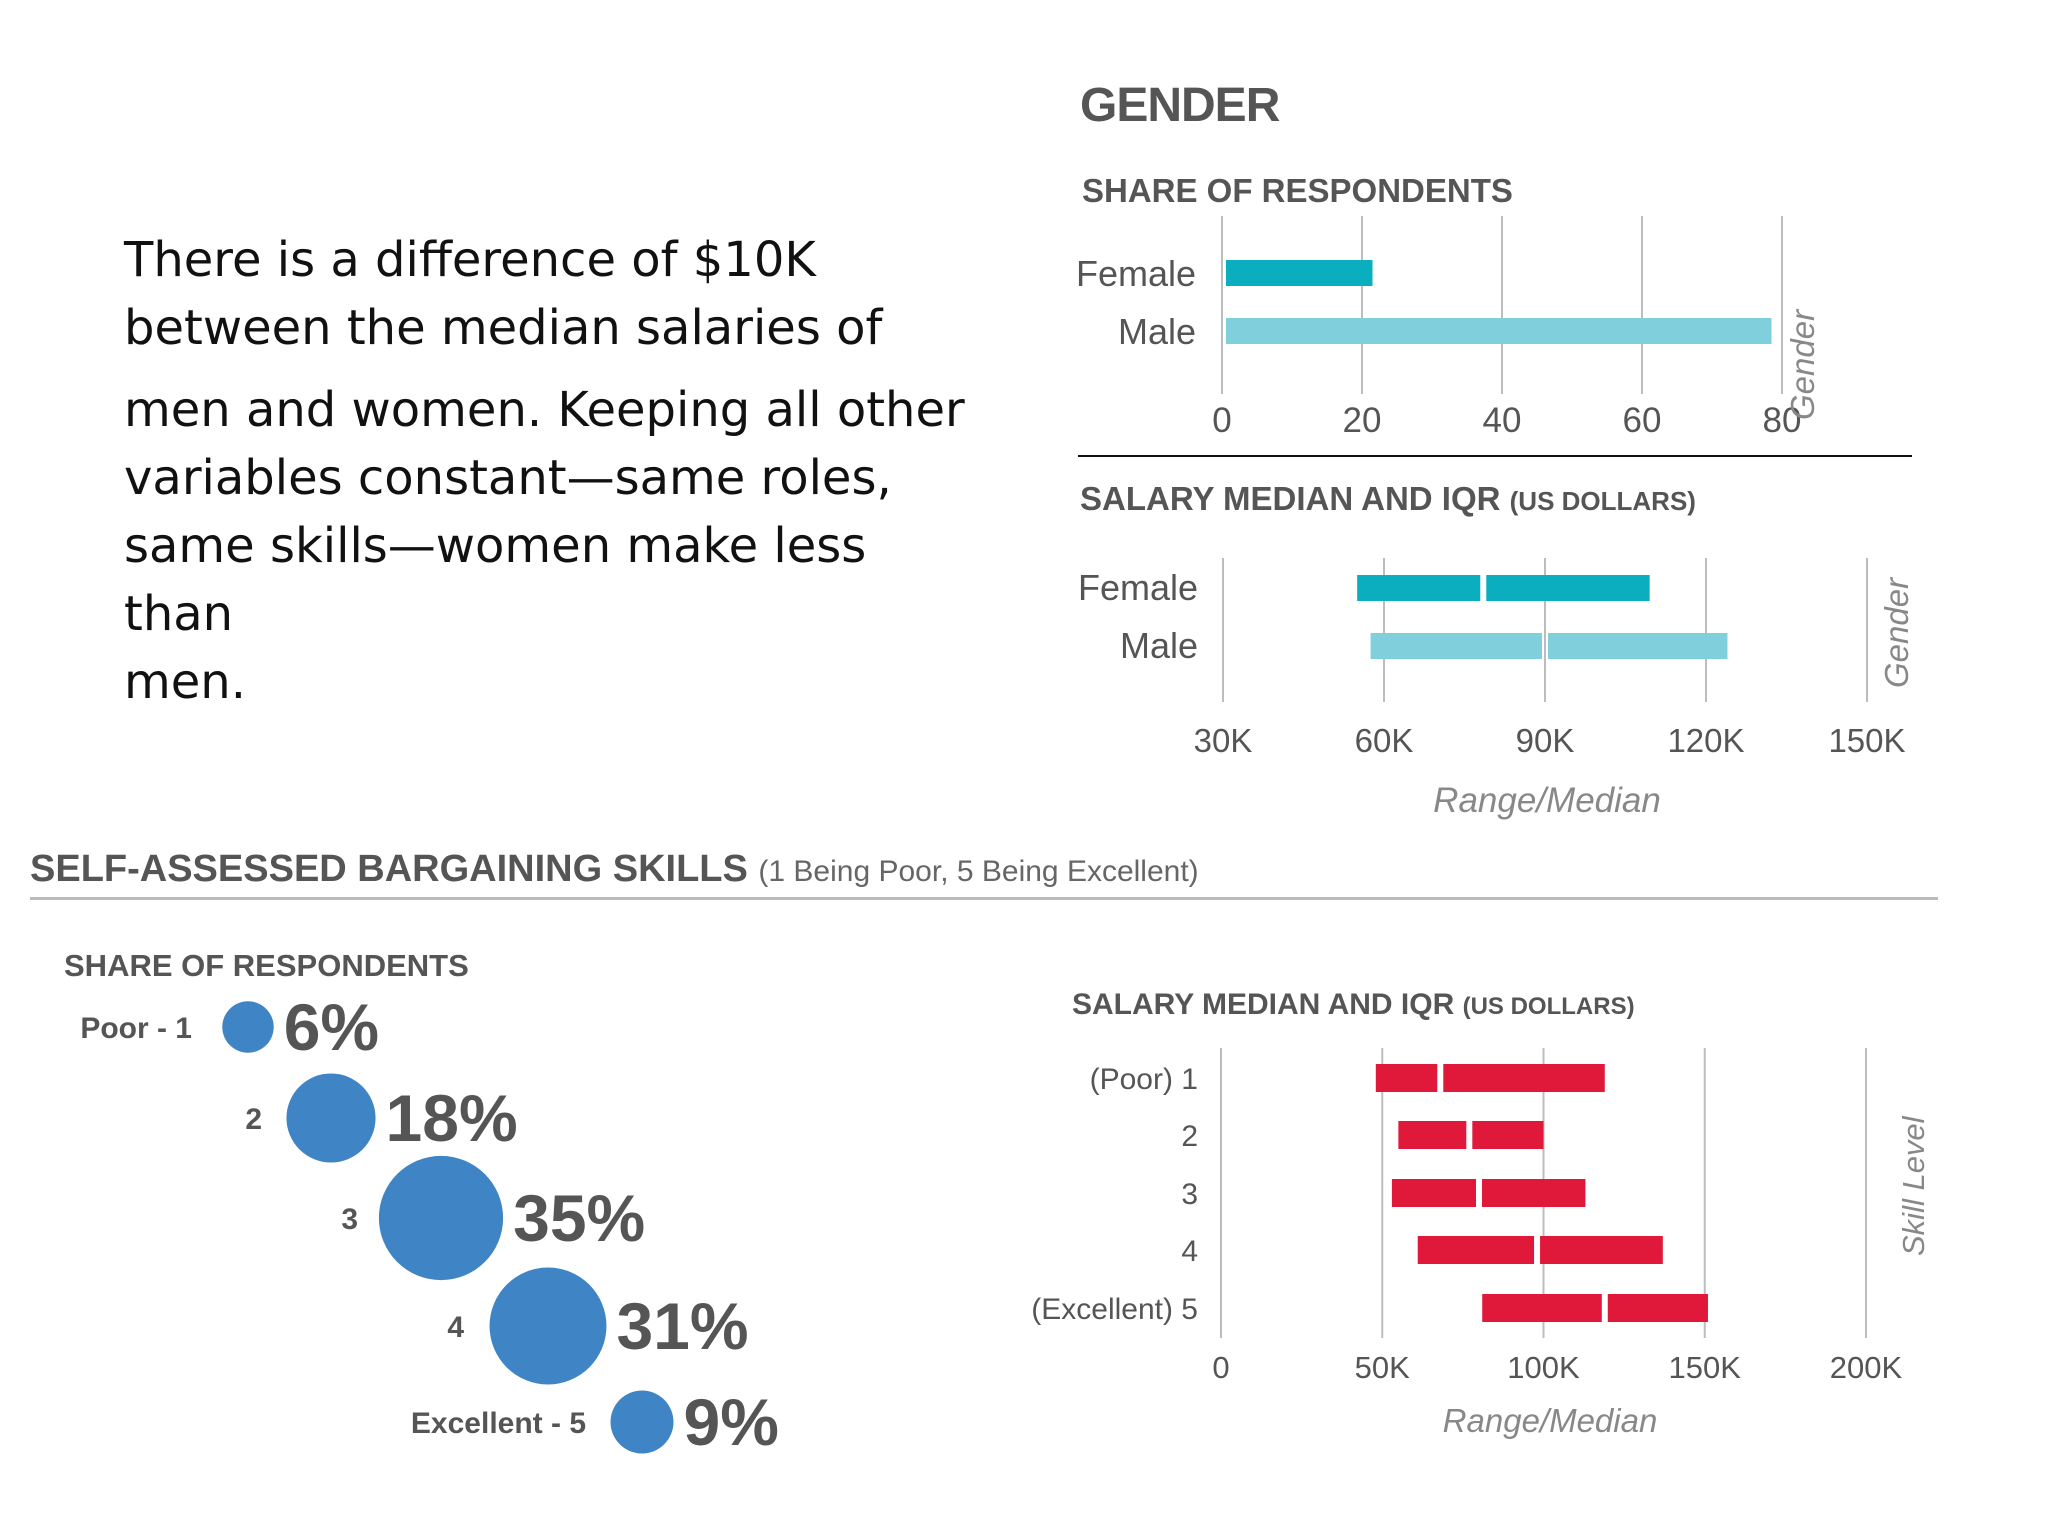 The height and width of the screenshot is (1536, 2048). What do you see at coordinates (1299, 273) in the screenshot?
I see `bar-female` at bounding box center [1299, 273].